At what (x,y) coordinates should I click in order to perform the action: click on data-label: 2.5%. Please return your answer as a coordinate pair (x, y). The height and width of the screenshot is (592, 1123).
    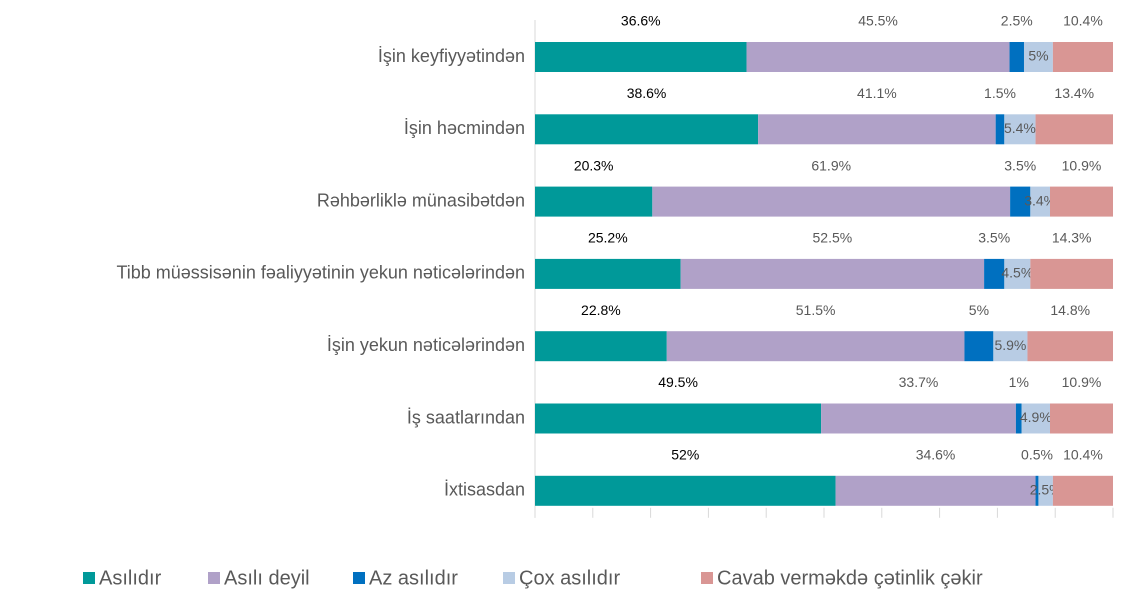
    Looking at the image, I should click on (1017, 21).